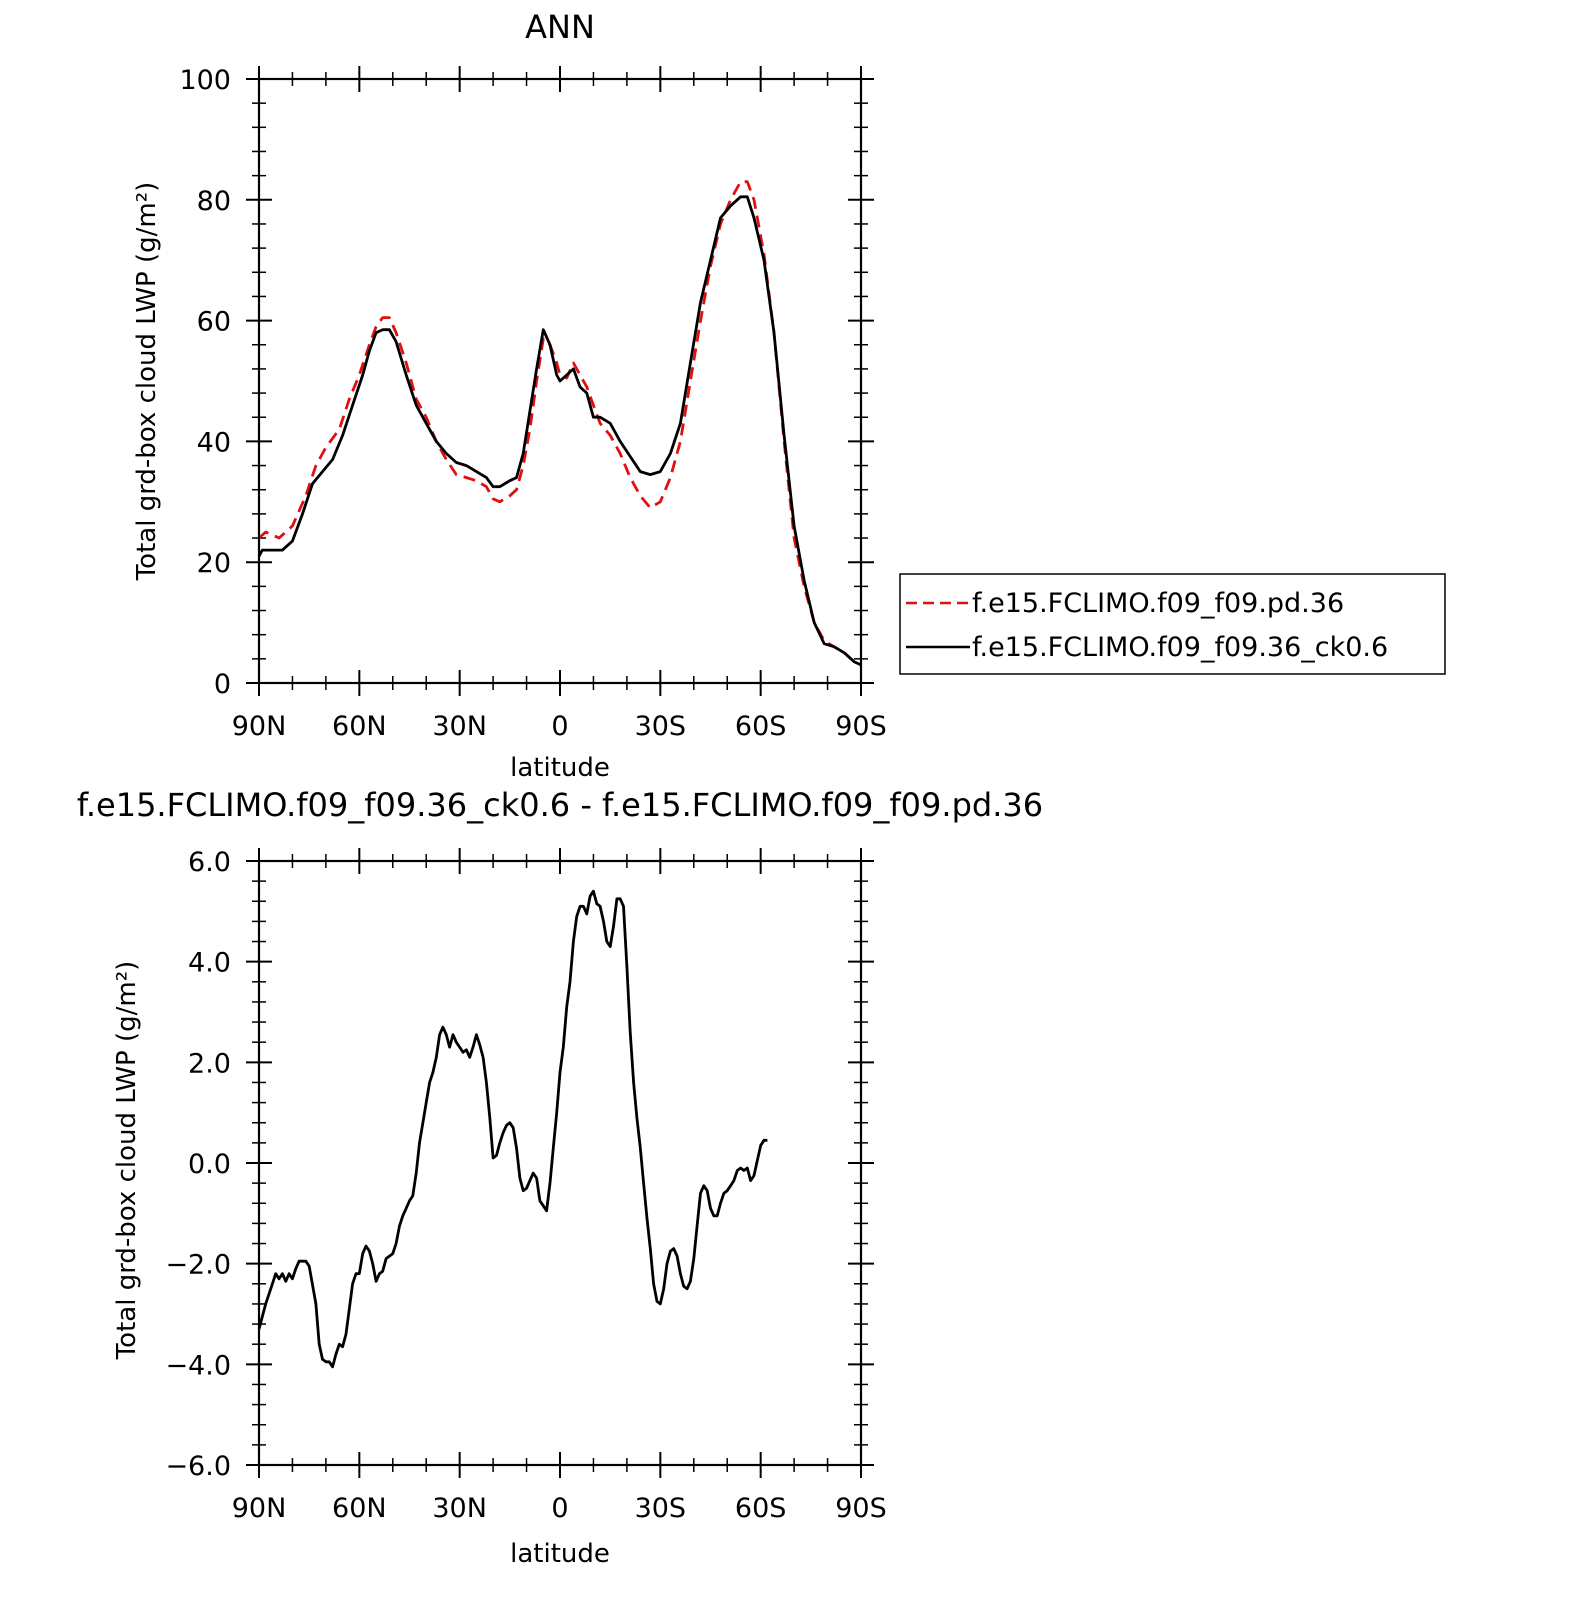 This screenshot has height=1602, width=1580. Describe the element at coordinates (127, 1161) in the screenshot. I see `bottom-y-axis-label: Total grd-box cloud LWP (g/m²)` at that location.